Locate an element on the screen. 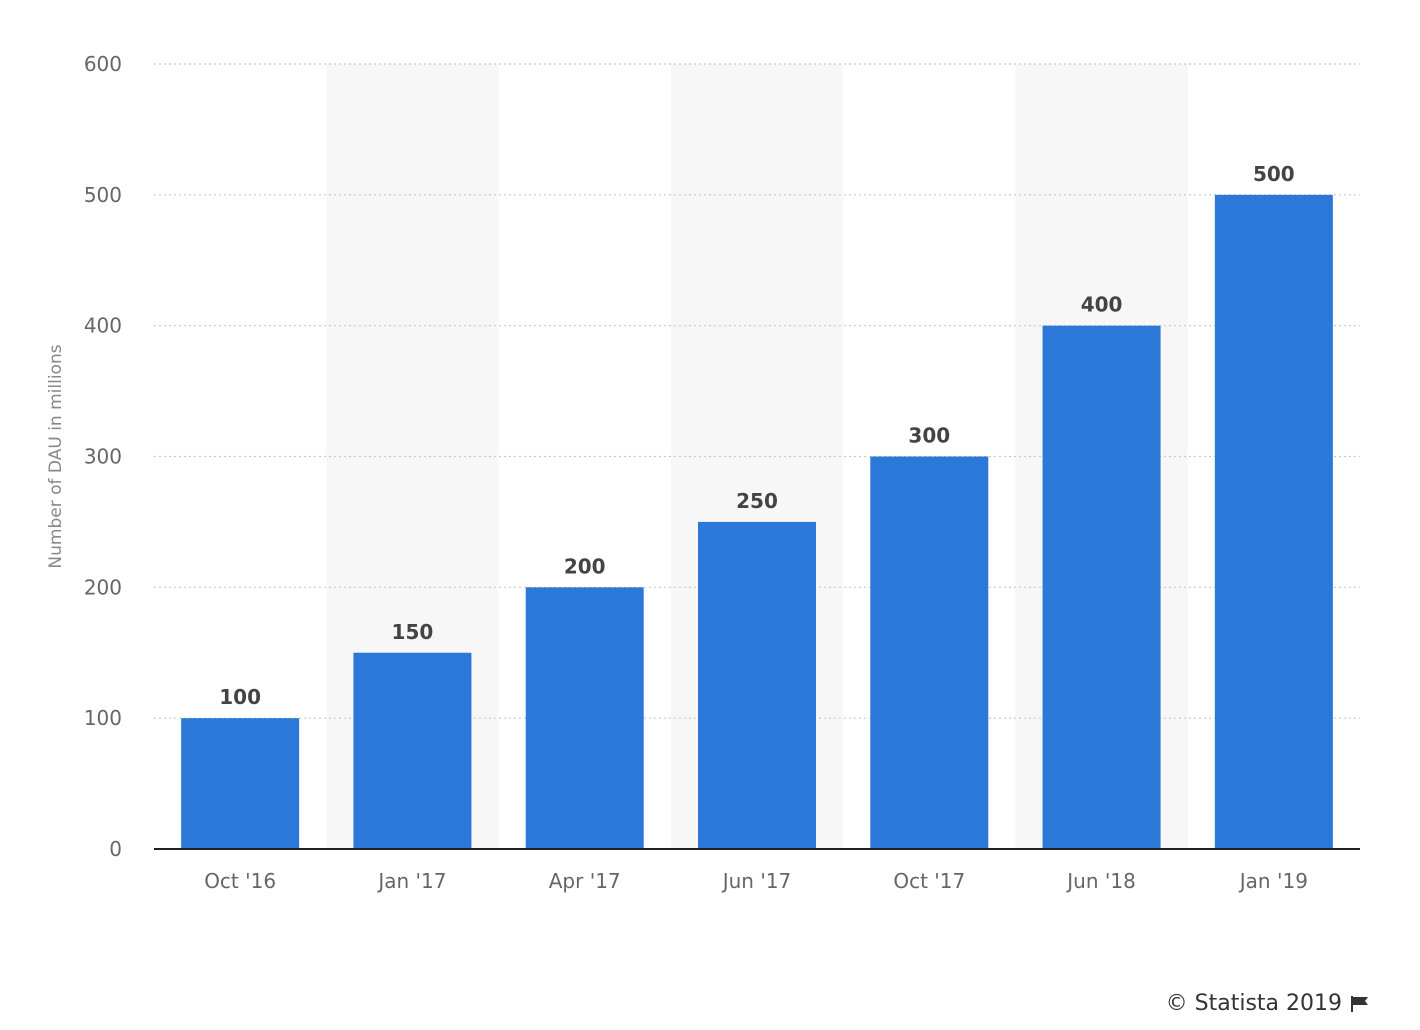 This screenshot has height=1030, width=1420. y-tick-label: 200 is located at coordinates (103, 587).